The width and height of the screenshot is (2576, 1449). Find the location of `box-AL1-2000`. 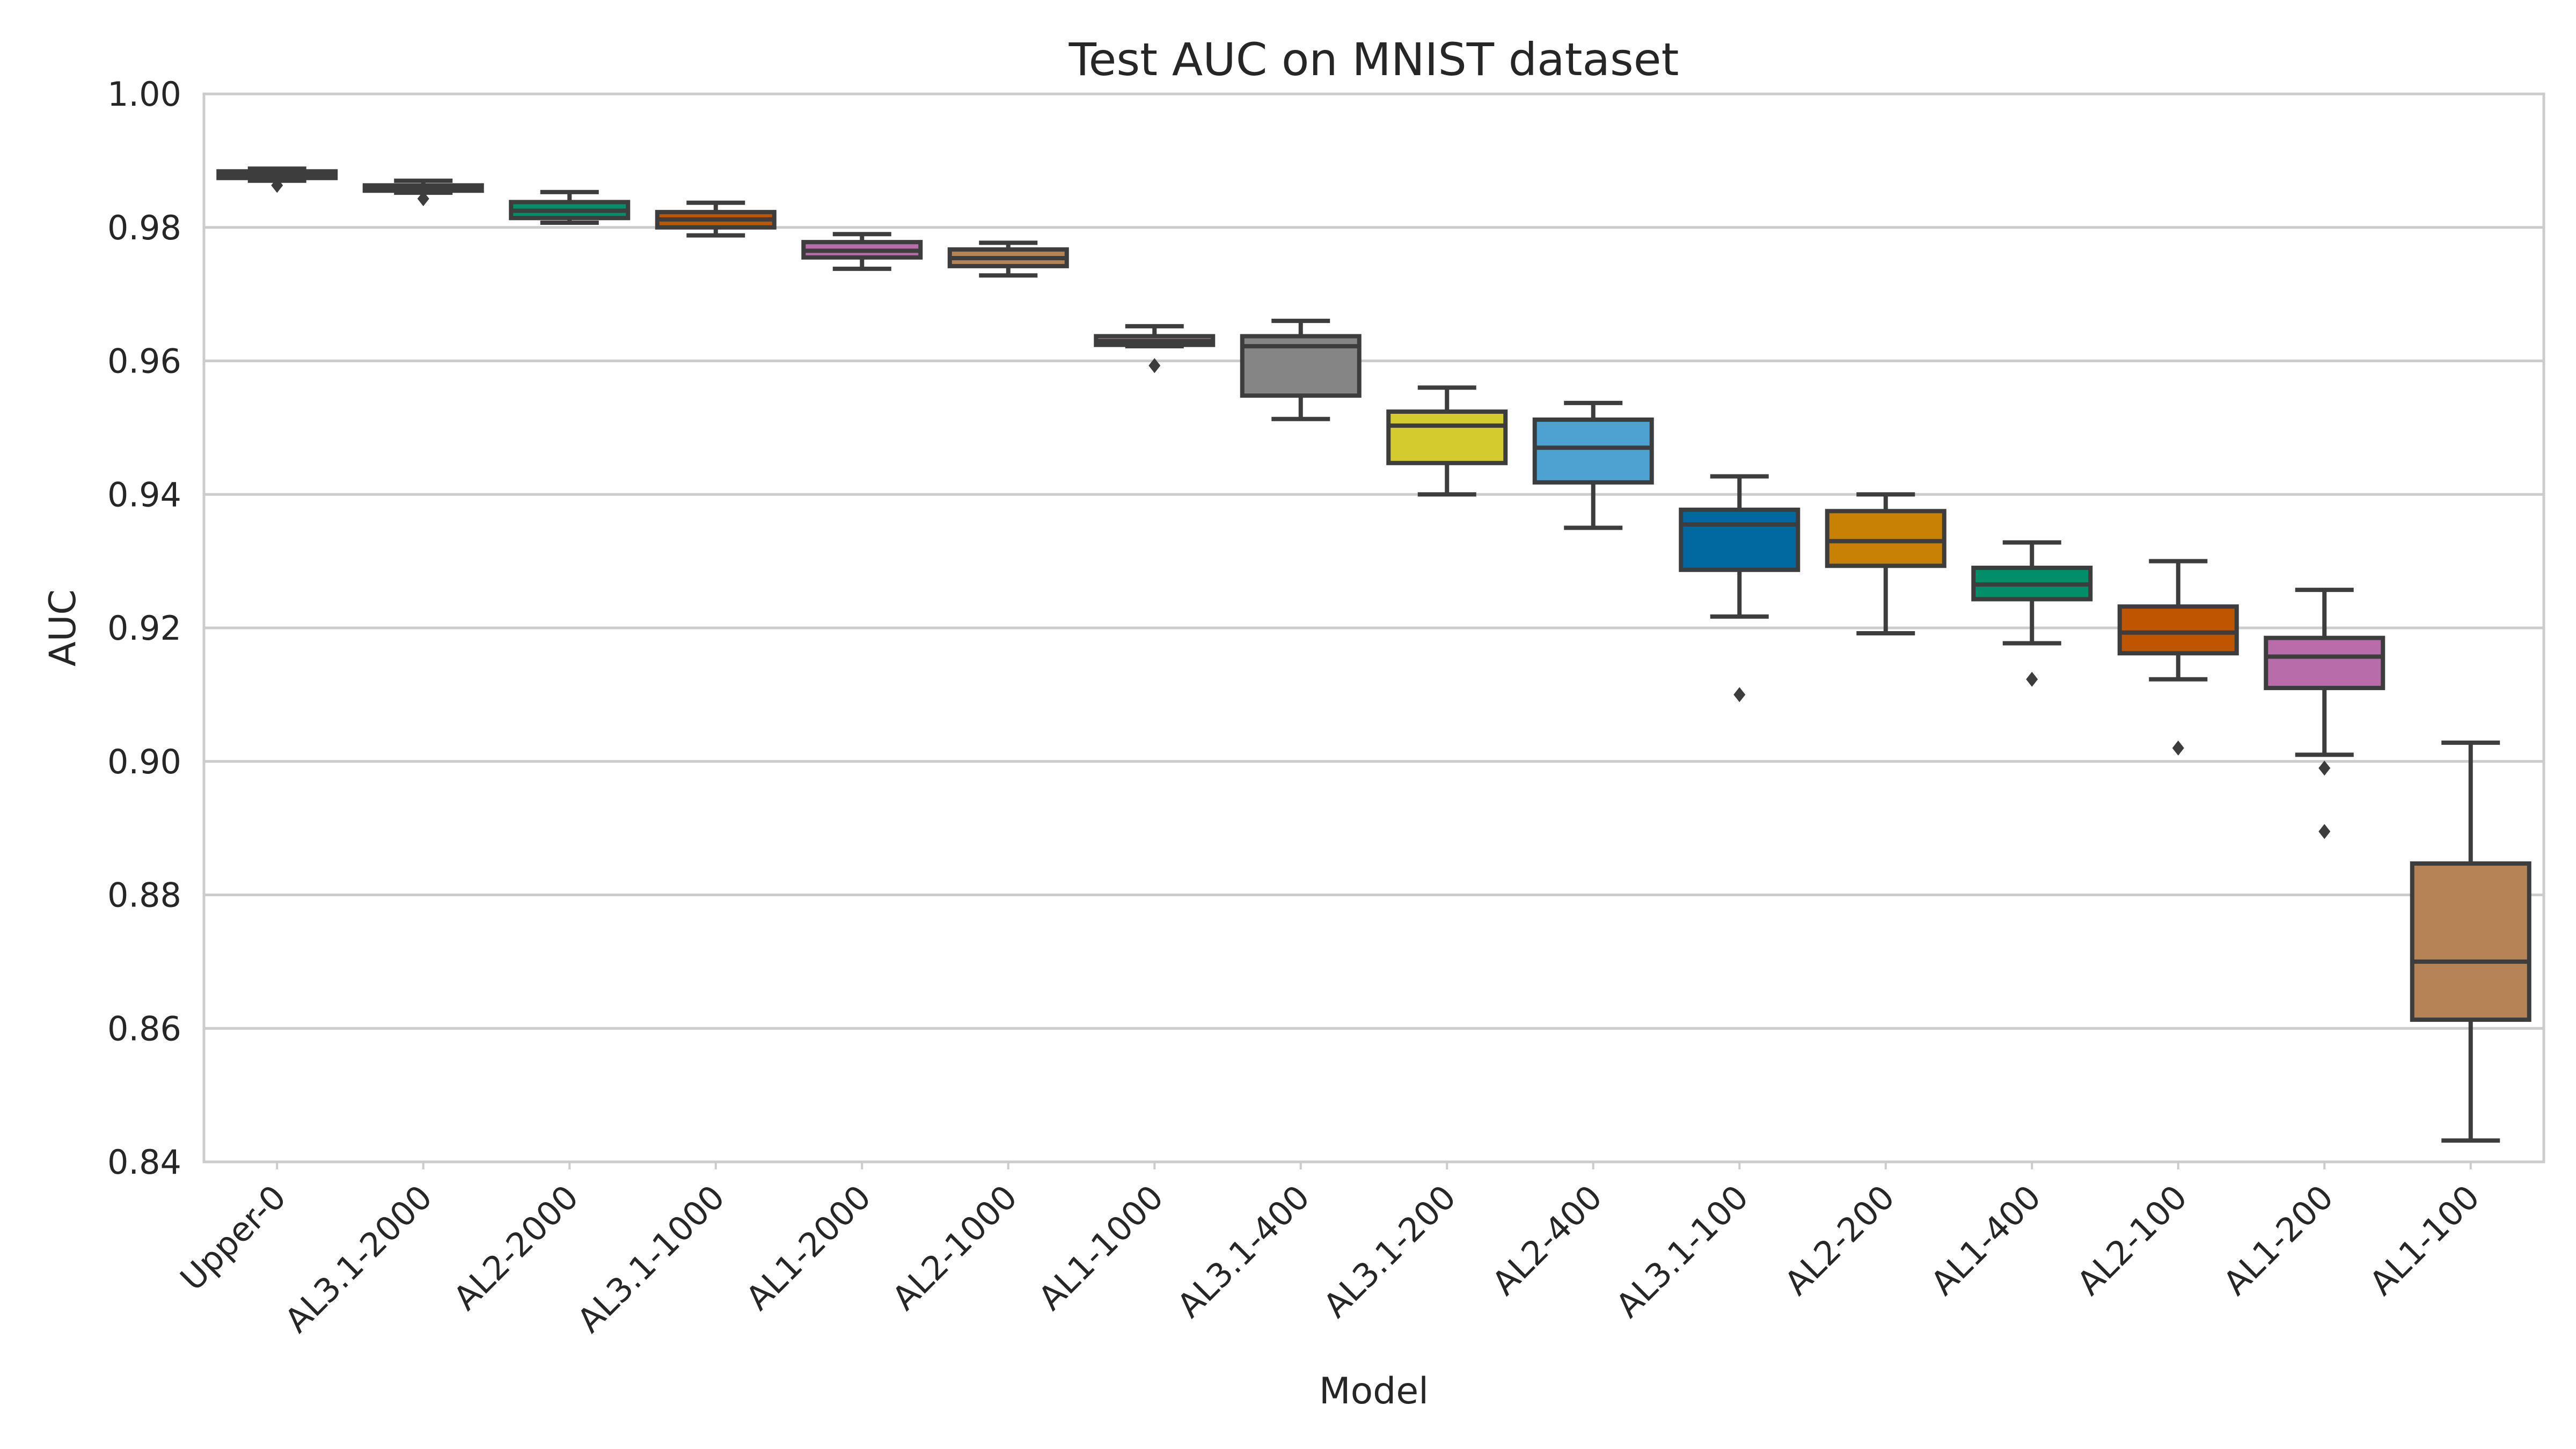

box-AL1-2000 is located at coordinates (862, 251).